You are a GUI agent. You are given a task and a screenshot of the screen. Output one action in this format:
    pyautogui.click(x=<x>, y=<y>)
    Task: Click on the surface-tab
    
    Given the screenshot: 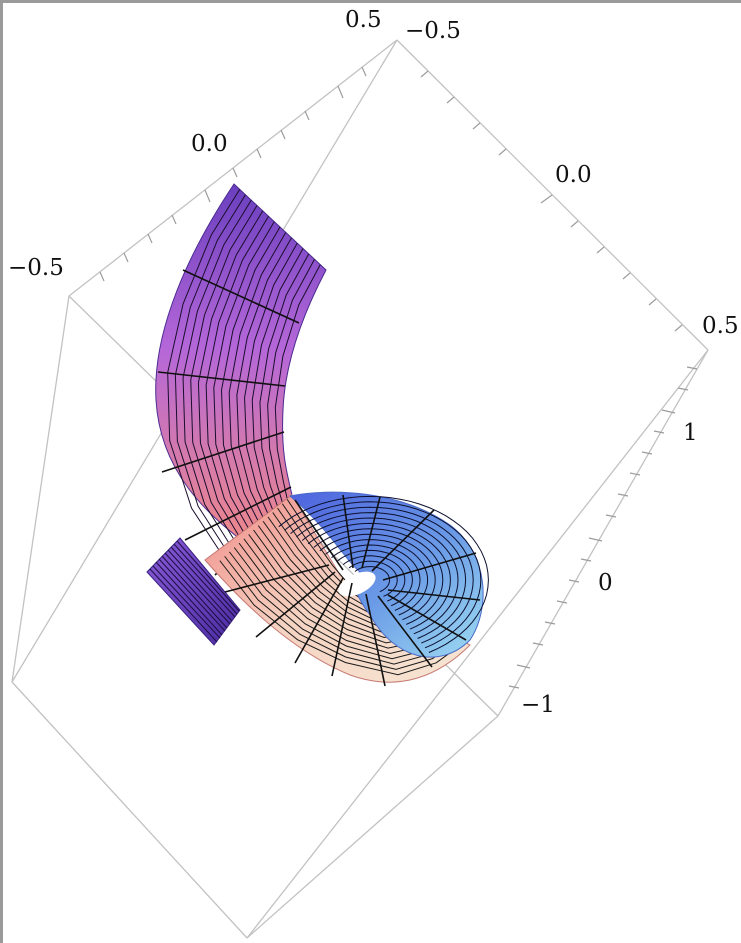 What is the action you would take?
    pyautogui.click(x=193, y=591)
    